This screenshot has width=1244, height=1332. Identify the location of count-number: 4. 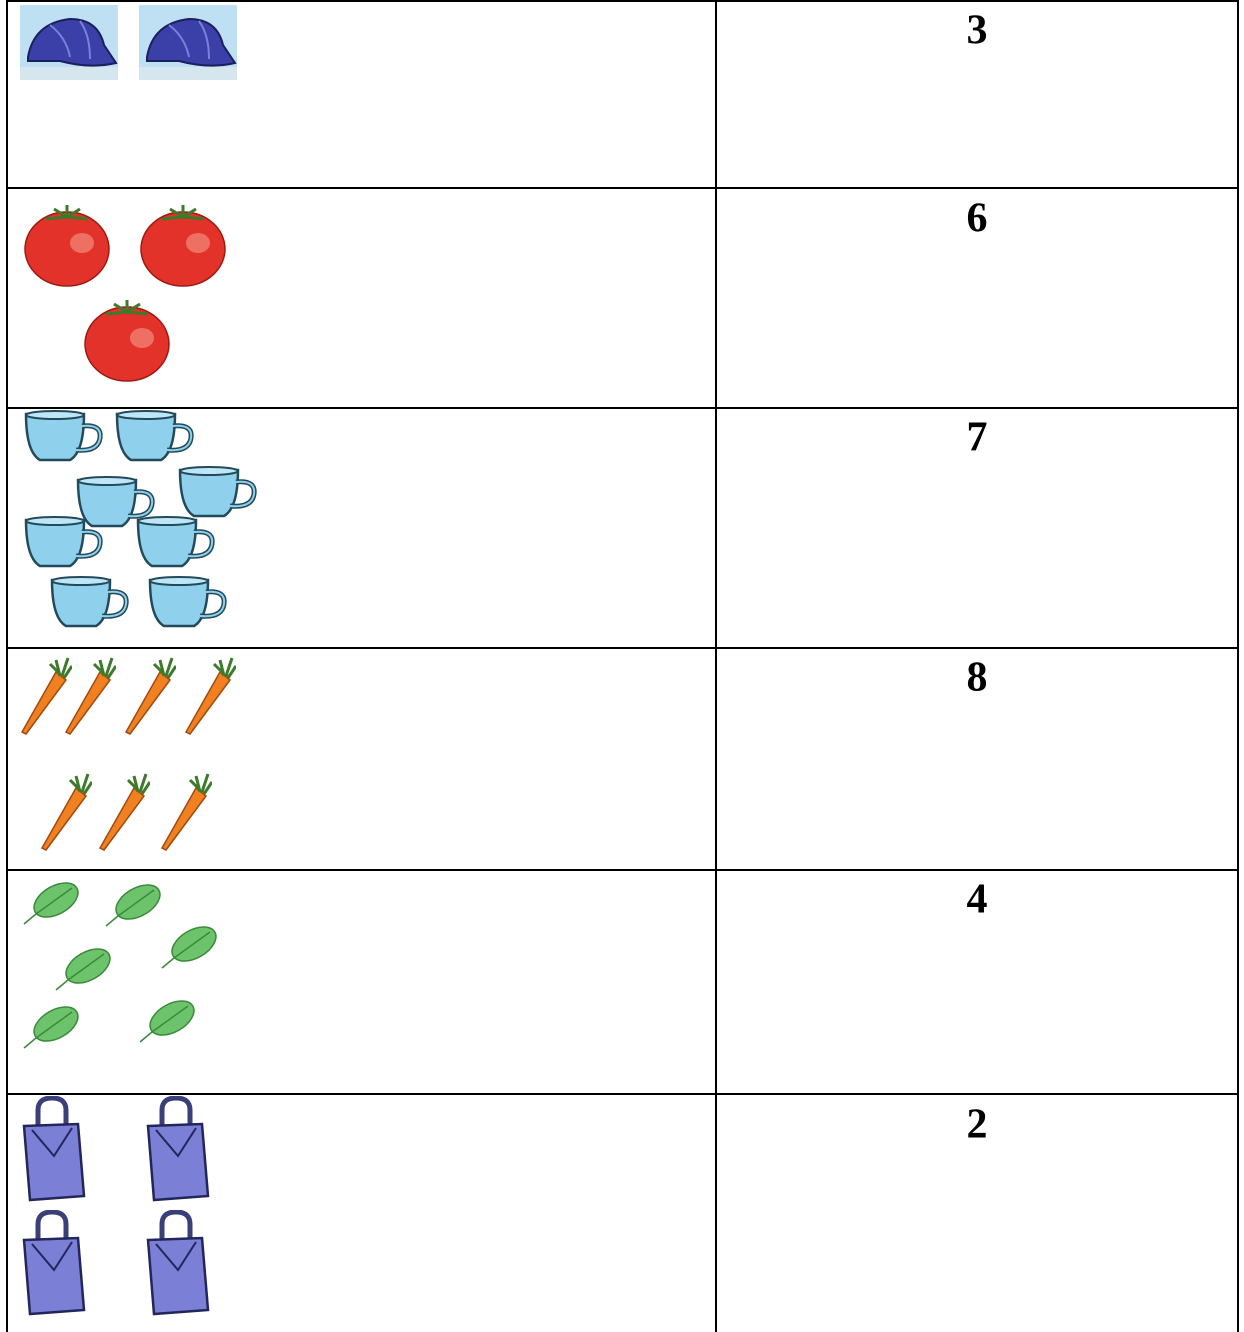
(977, 900).